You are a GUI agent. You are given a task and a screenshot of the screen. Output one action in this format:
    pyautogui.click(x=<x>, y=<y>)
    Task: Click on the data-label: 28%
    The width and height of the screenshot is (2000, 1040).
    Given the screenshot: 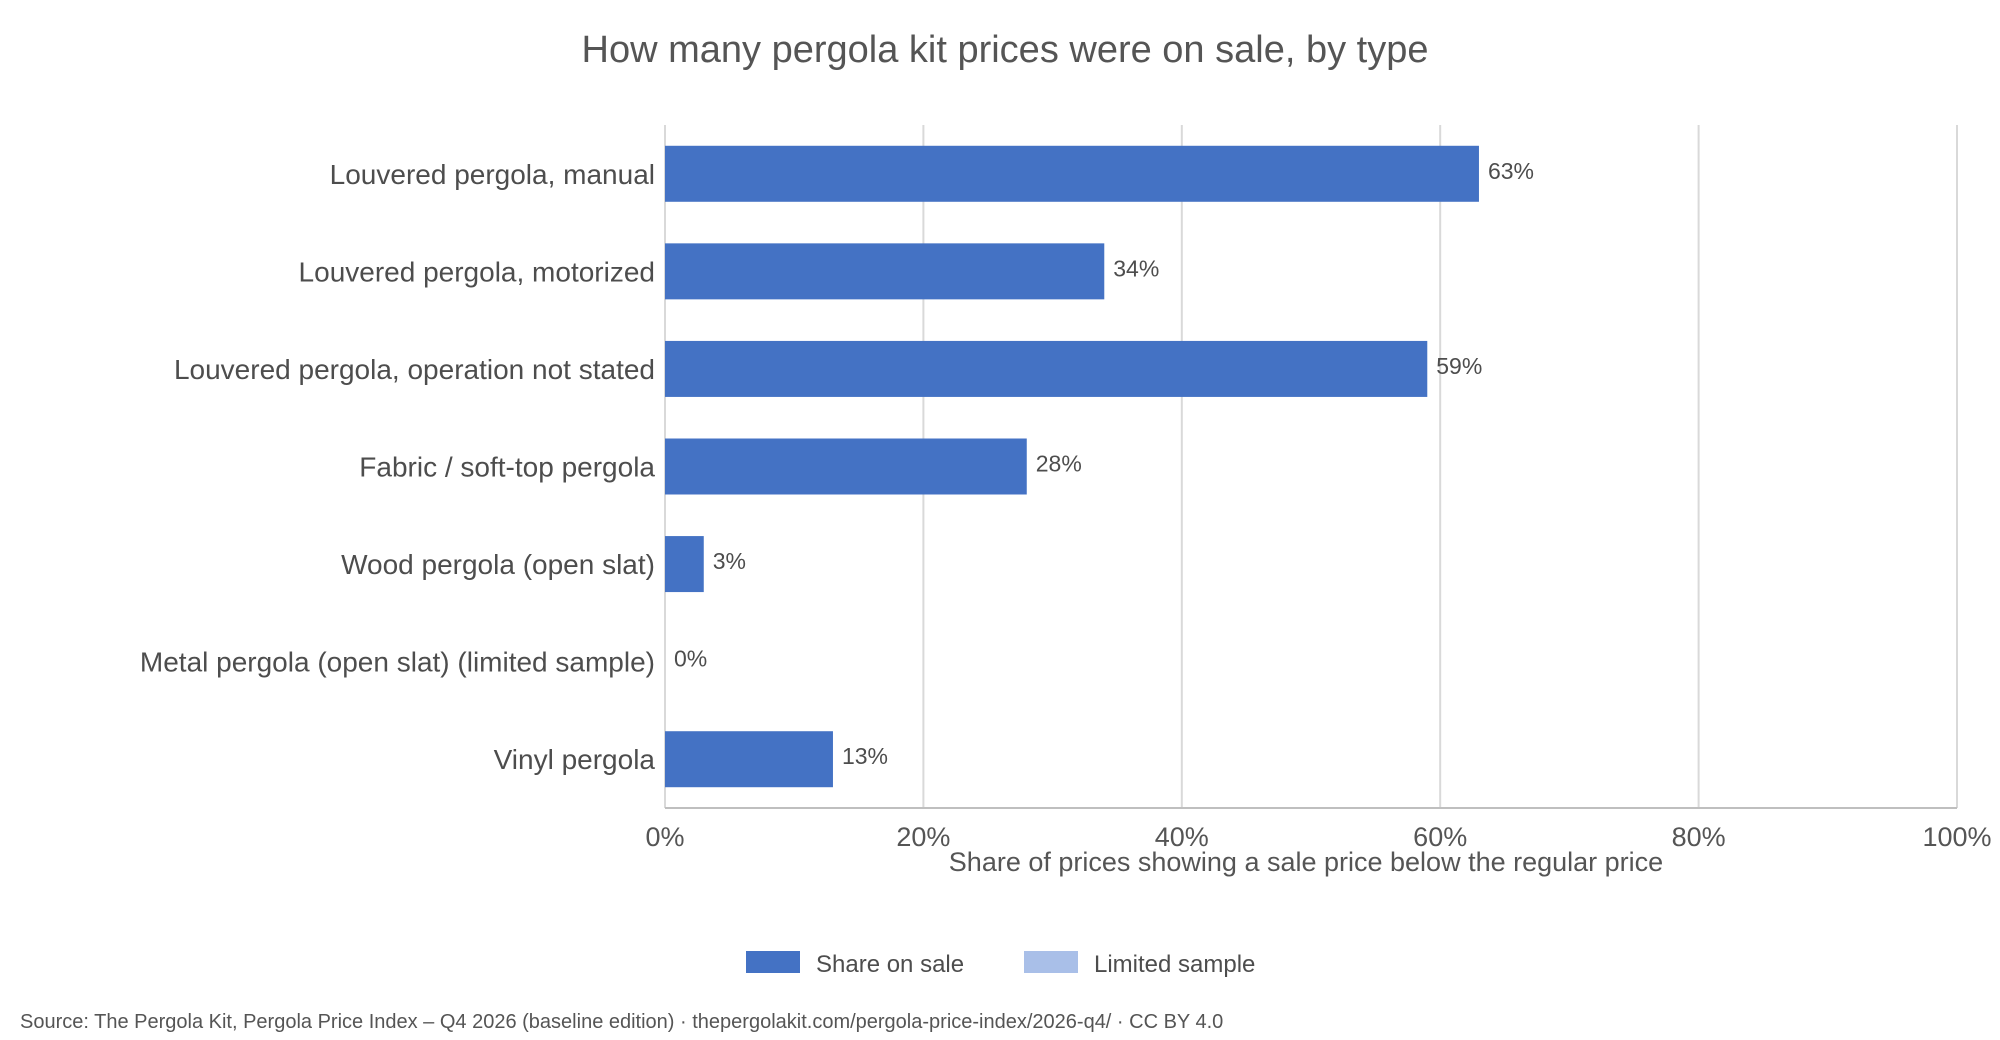 What is the action you would take?
    pyautogui.click(x=1059, y=464)
    